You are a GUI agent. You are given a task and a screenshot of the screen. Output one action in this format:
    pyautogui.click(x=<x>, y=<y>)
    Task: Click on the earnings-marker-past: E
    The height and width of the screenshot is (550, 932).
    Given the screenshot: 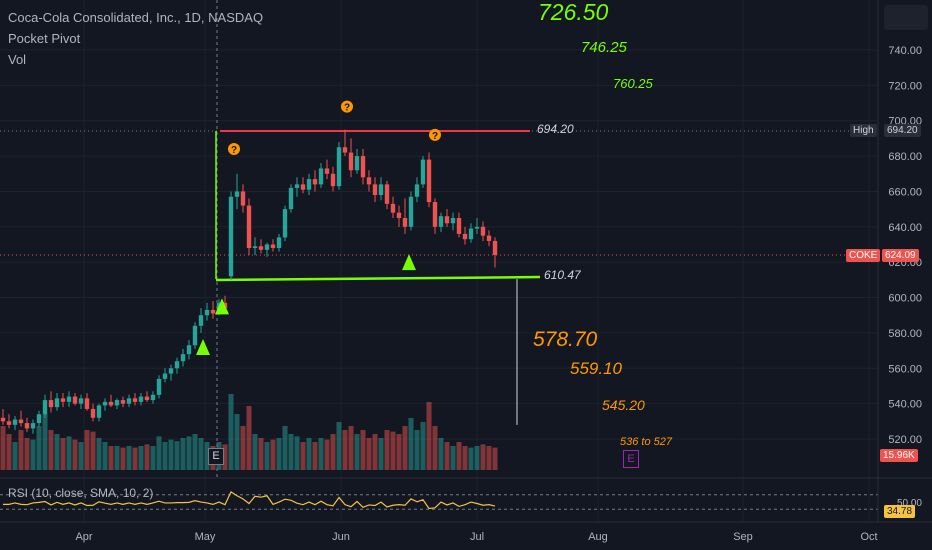 What is the action you would take?
    pyautogui.click(x=216, y=456)
    